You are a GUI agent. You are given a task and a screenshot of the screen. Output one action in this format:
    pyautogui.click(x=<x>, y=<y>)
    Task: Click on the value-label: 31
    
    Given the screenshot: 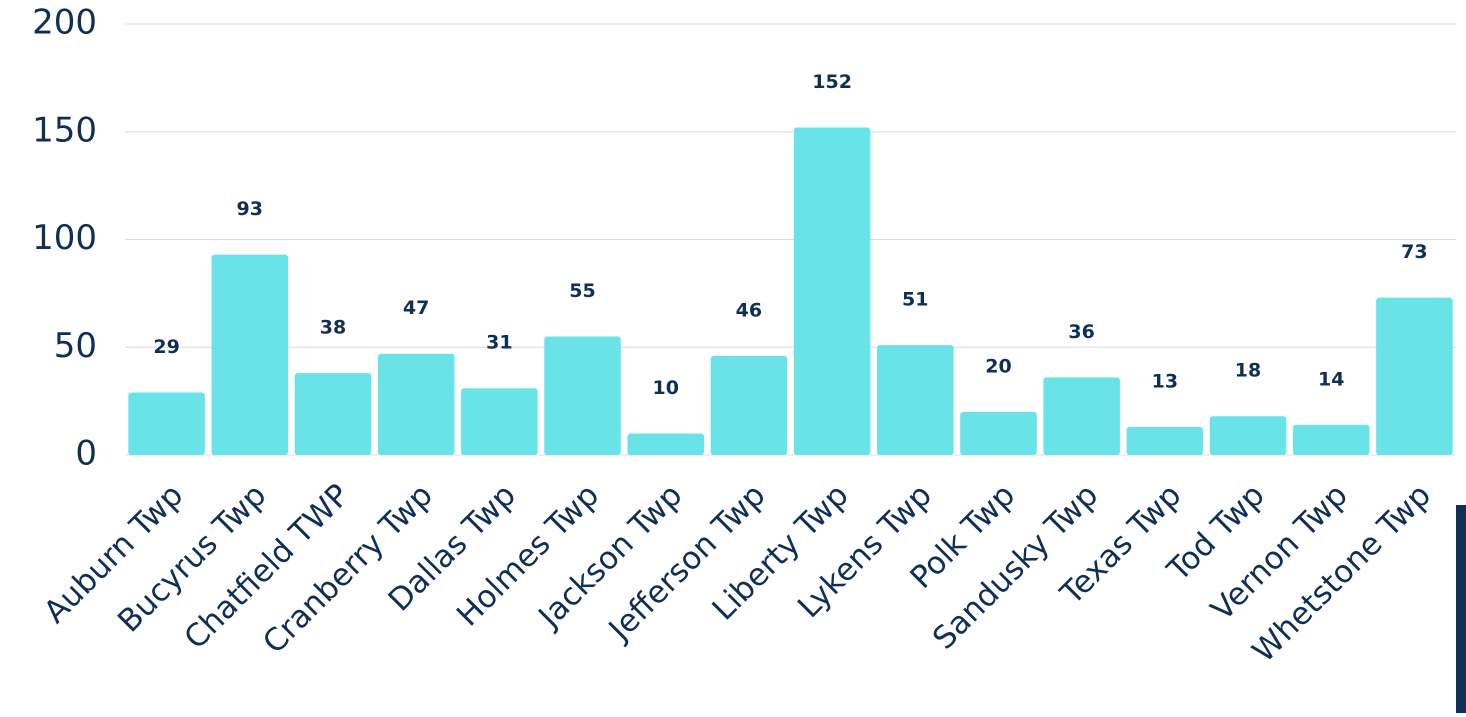 What is the action you would take?
    pyautogui.click(x=499, y=343)
    